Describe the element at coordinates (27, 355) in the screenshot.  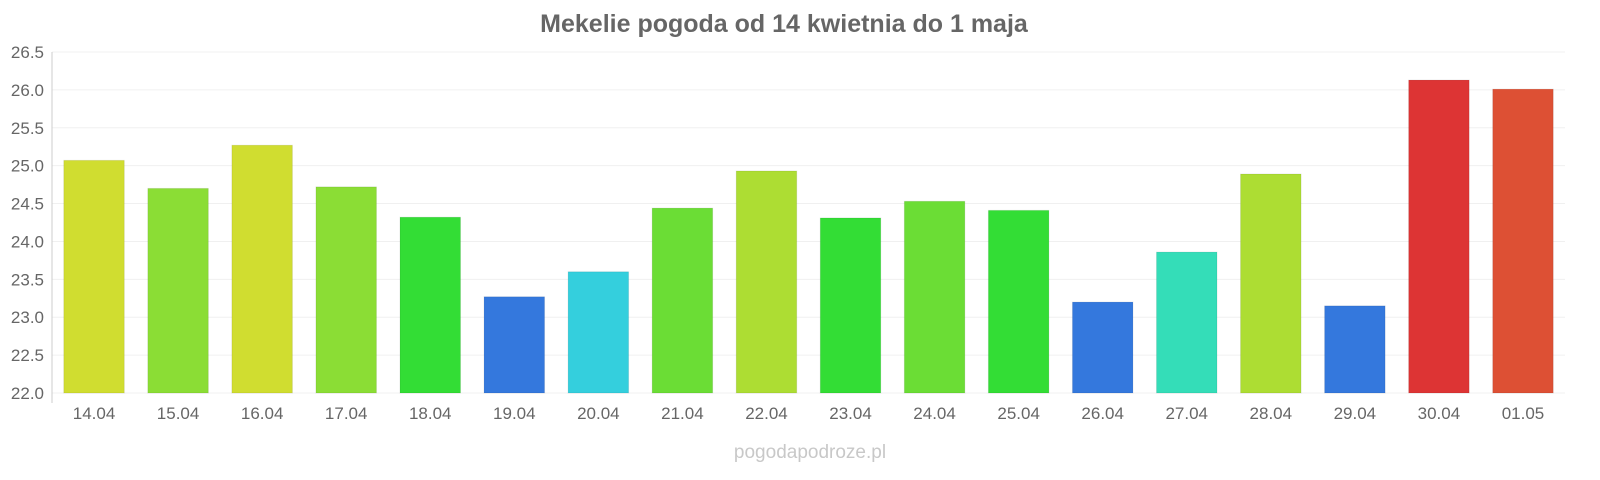
I see `y-tick-label: 22.5` at that location.